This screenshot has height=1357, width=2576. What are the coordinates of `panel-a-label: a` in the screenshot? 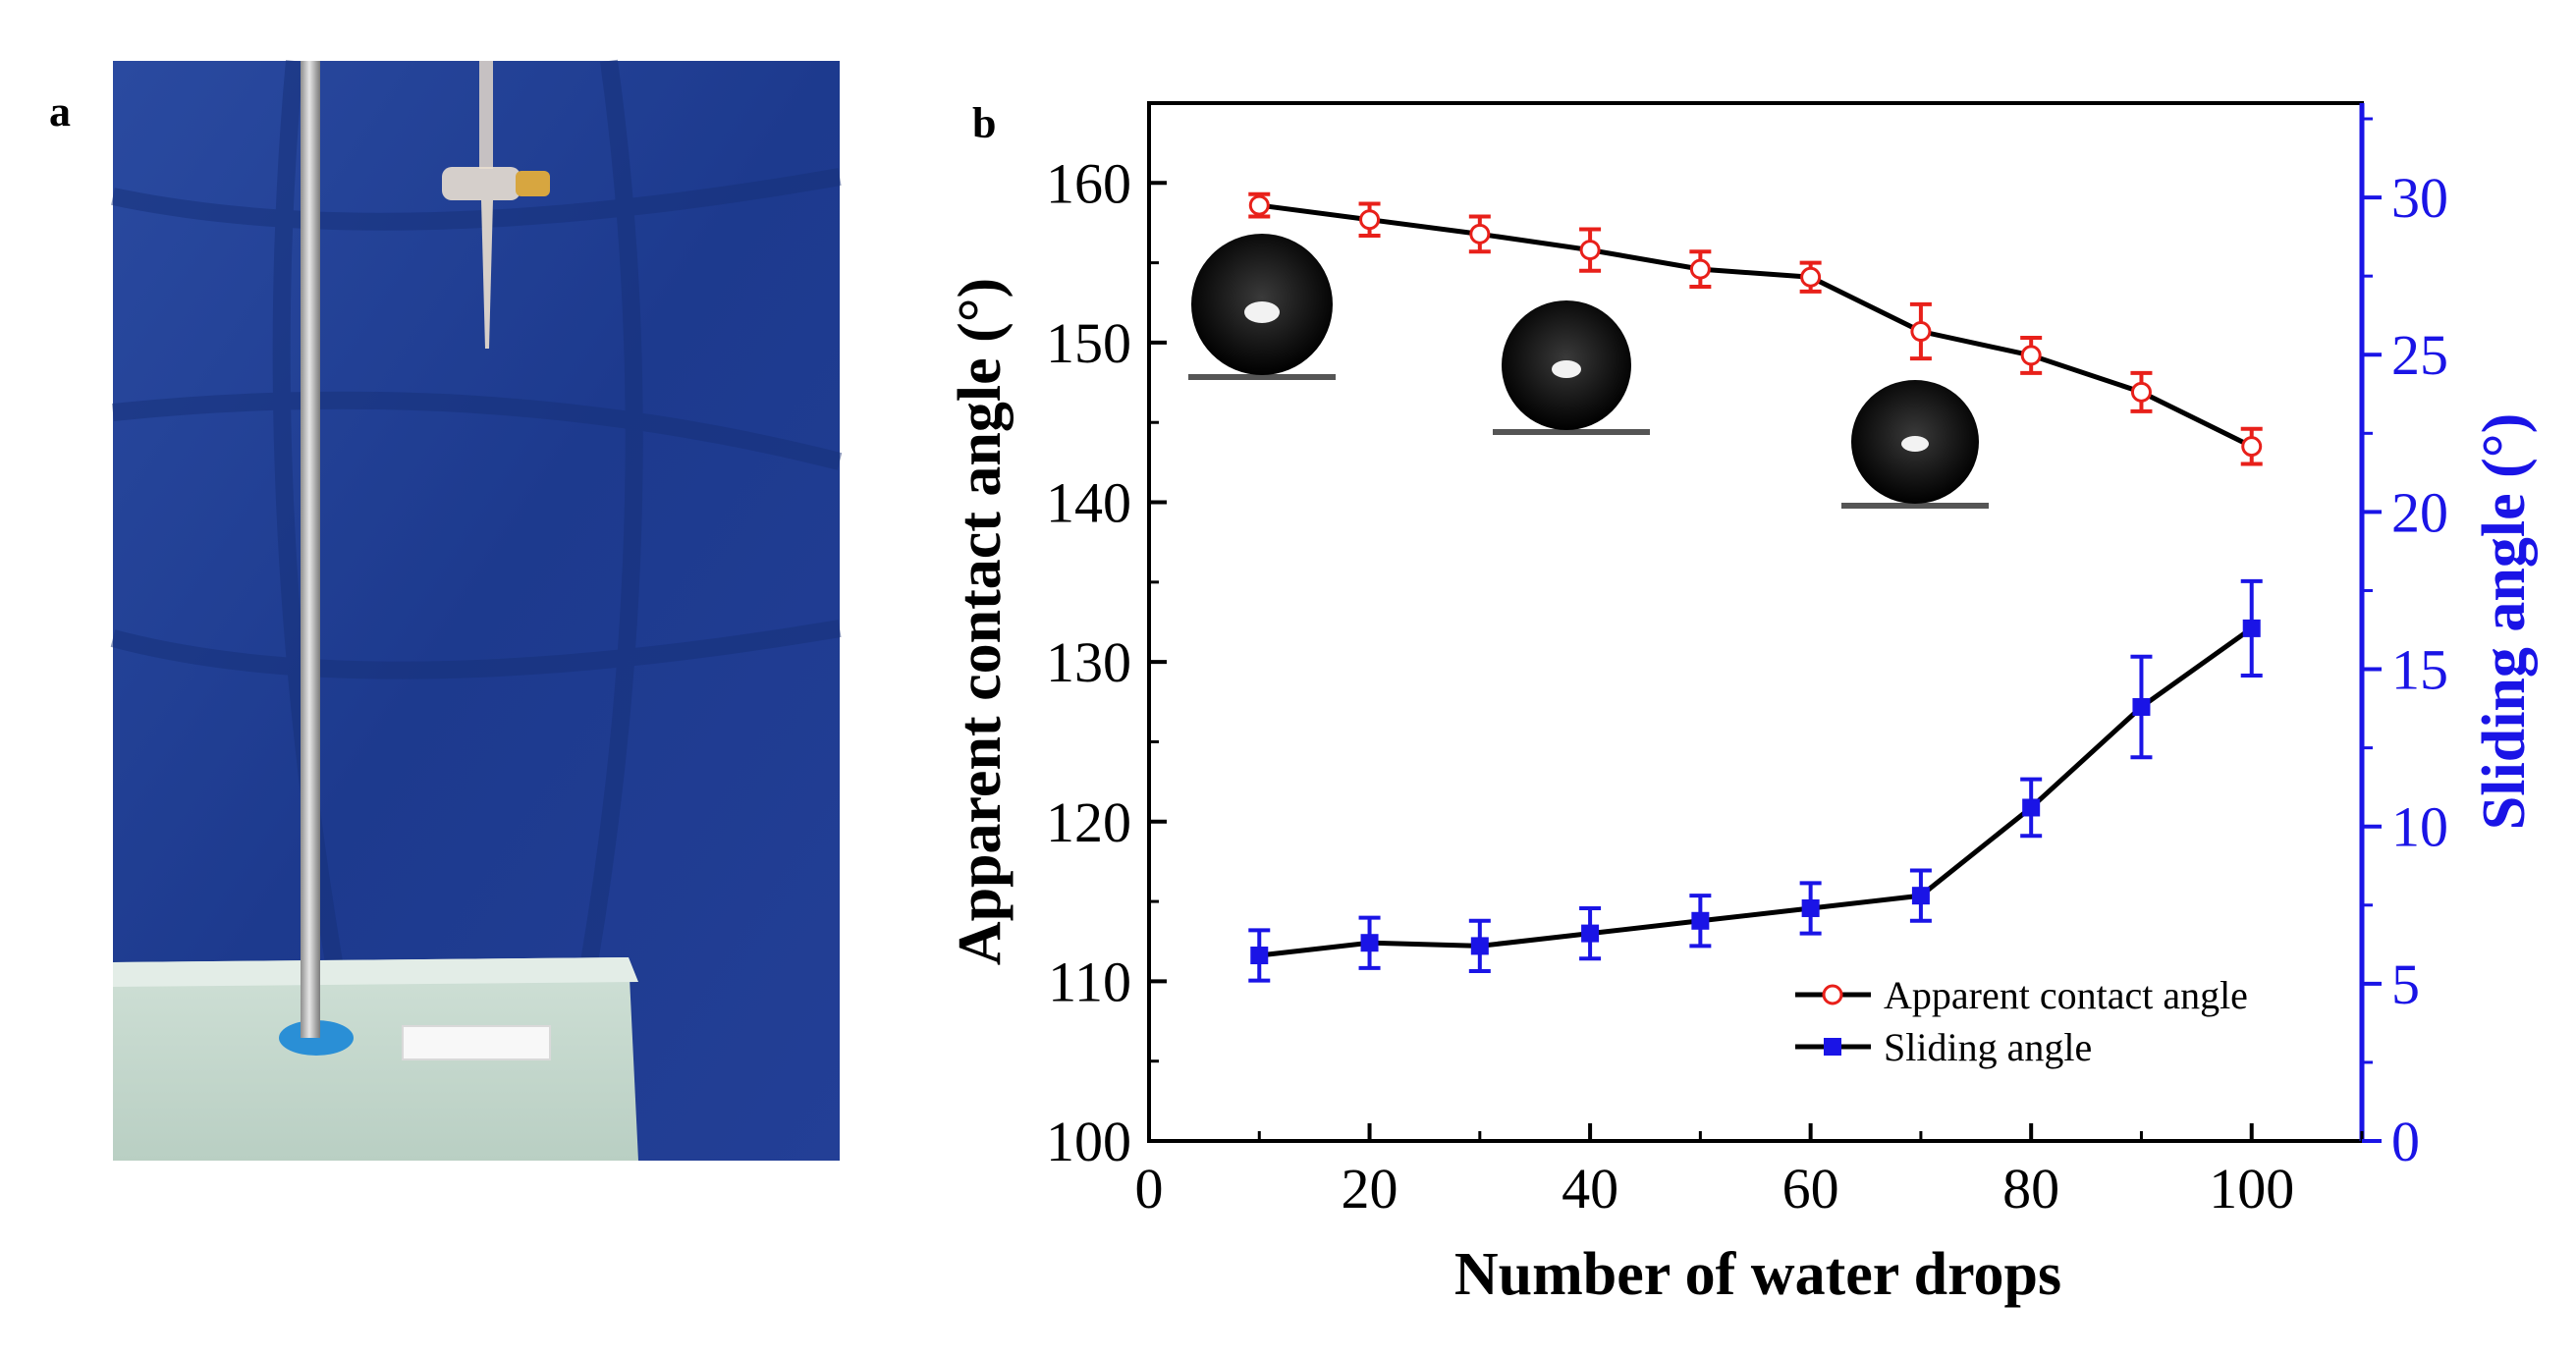 It's located at (60, 111).